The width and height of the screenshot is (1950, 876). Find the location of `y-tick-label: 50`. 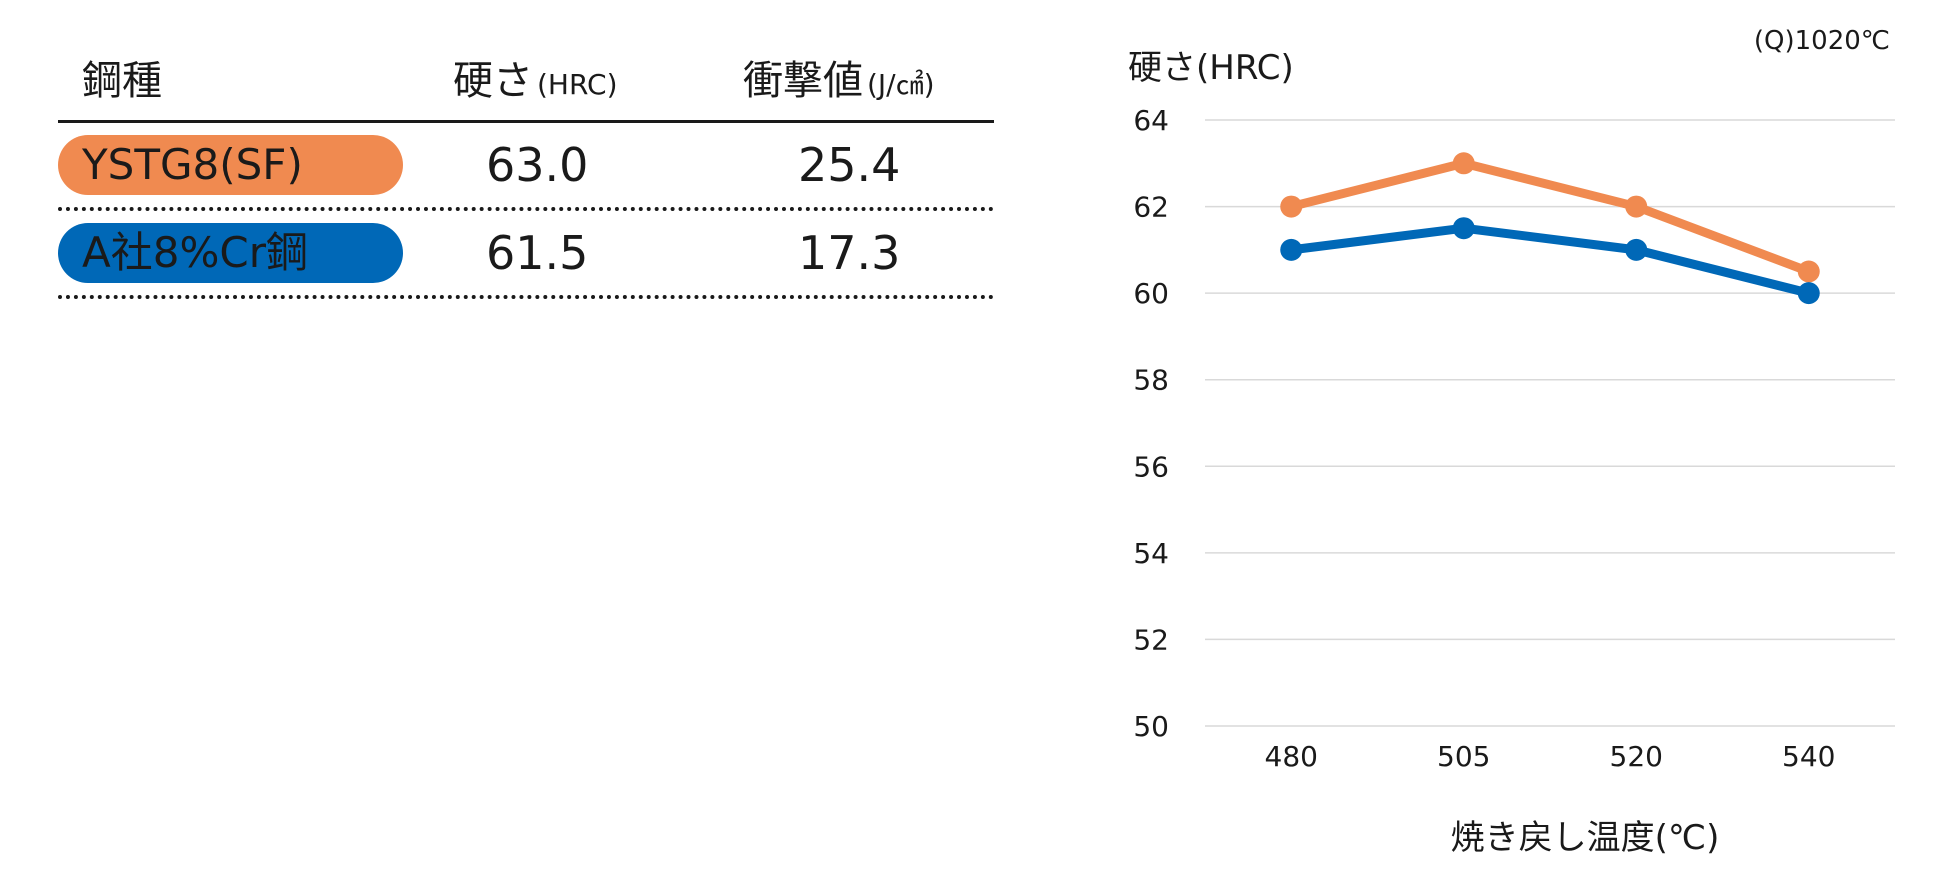

y-tick-label: 50 is located at coordinates (1151, 726).